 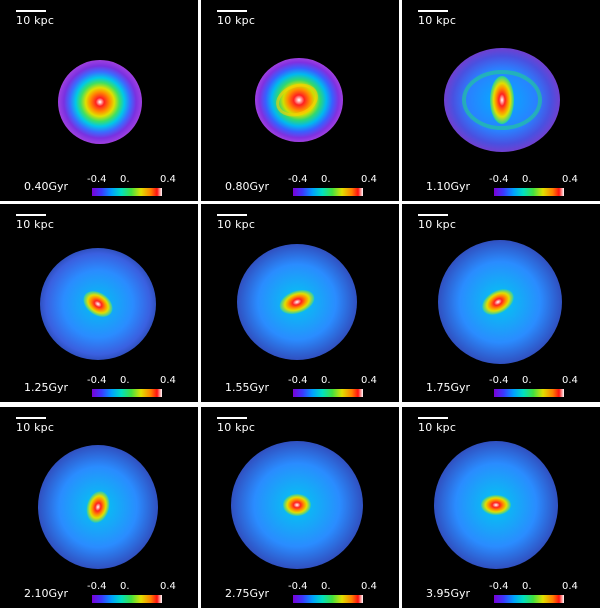 What do you see at coordinates (46, 593) in the screenshot?
I see `time-label: 2.10Gyr` at bounding box center [46, 593].